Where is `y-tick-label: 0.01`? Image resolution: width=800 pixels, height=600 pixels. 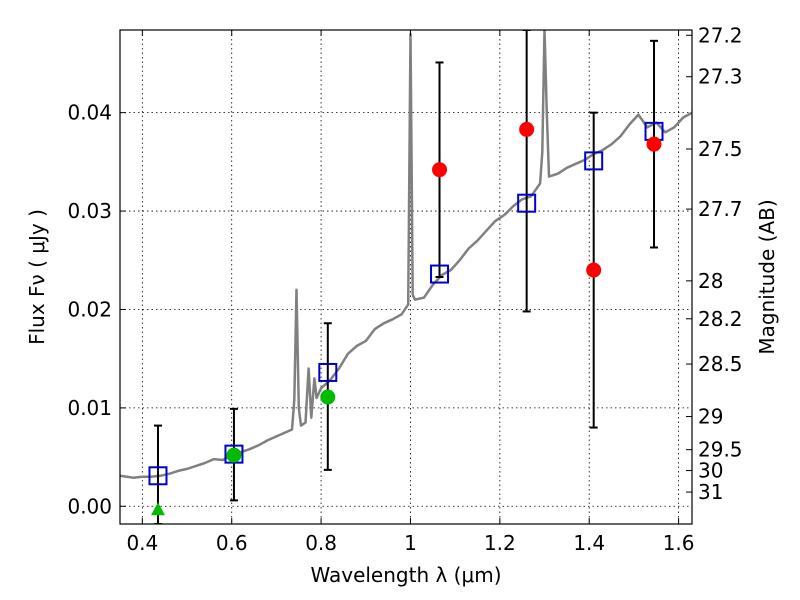
y-tick-label: 0.01 is located at coordinates (89, 408).